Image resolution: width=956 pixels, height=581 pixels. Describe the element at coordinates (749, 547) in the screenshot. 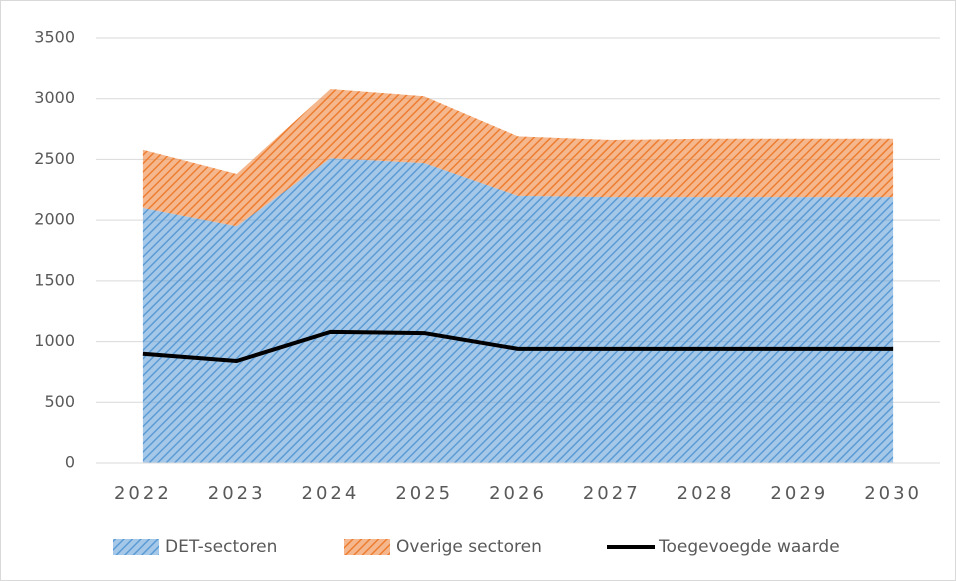

I see `legend-label: Toegevoegde waarde` at that location.